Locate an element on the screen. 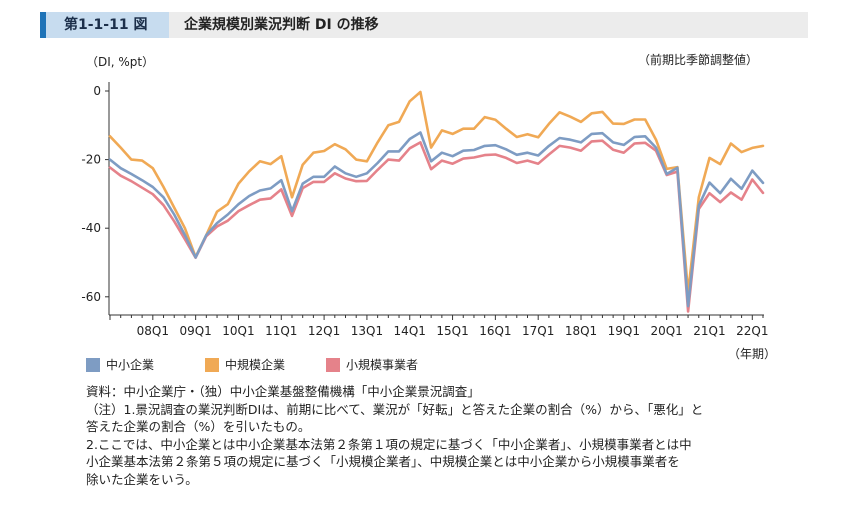  x-tick-label: 10Q1 is located at coordinates (238, 331).